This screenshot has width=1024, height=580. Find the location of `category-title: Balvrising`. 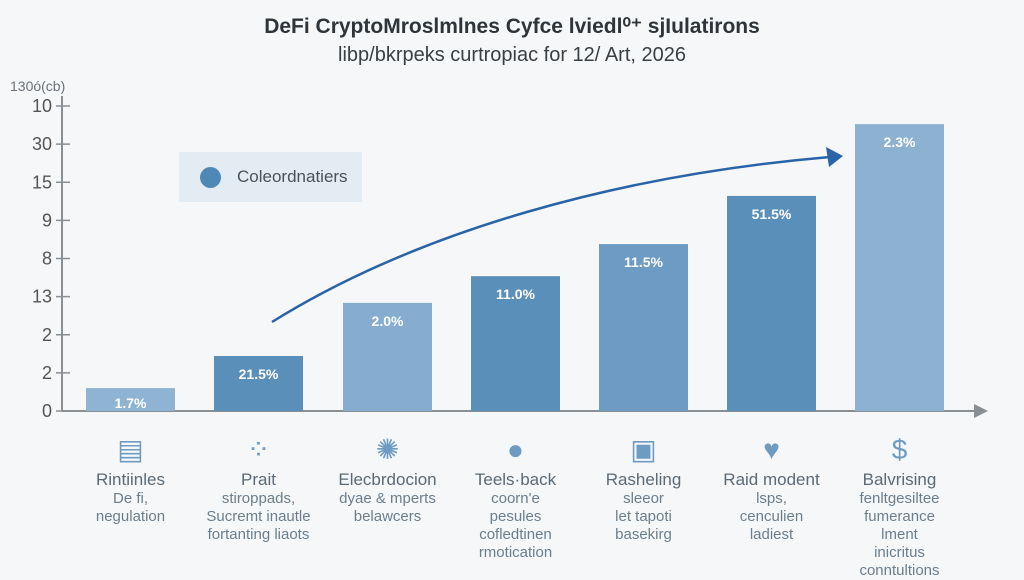

category-title: Balvrising is located at coordinates (899, 479).